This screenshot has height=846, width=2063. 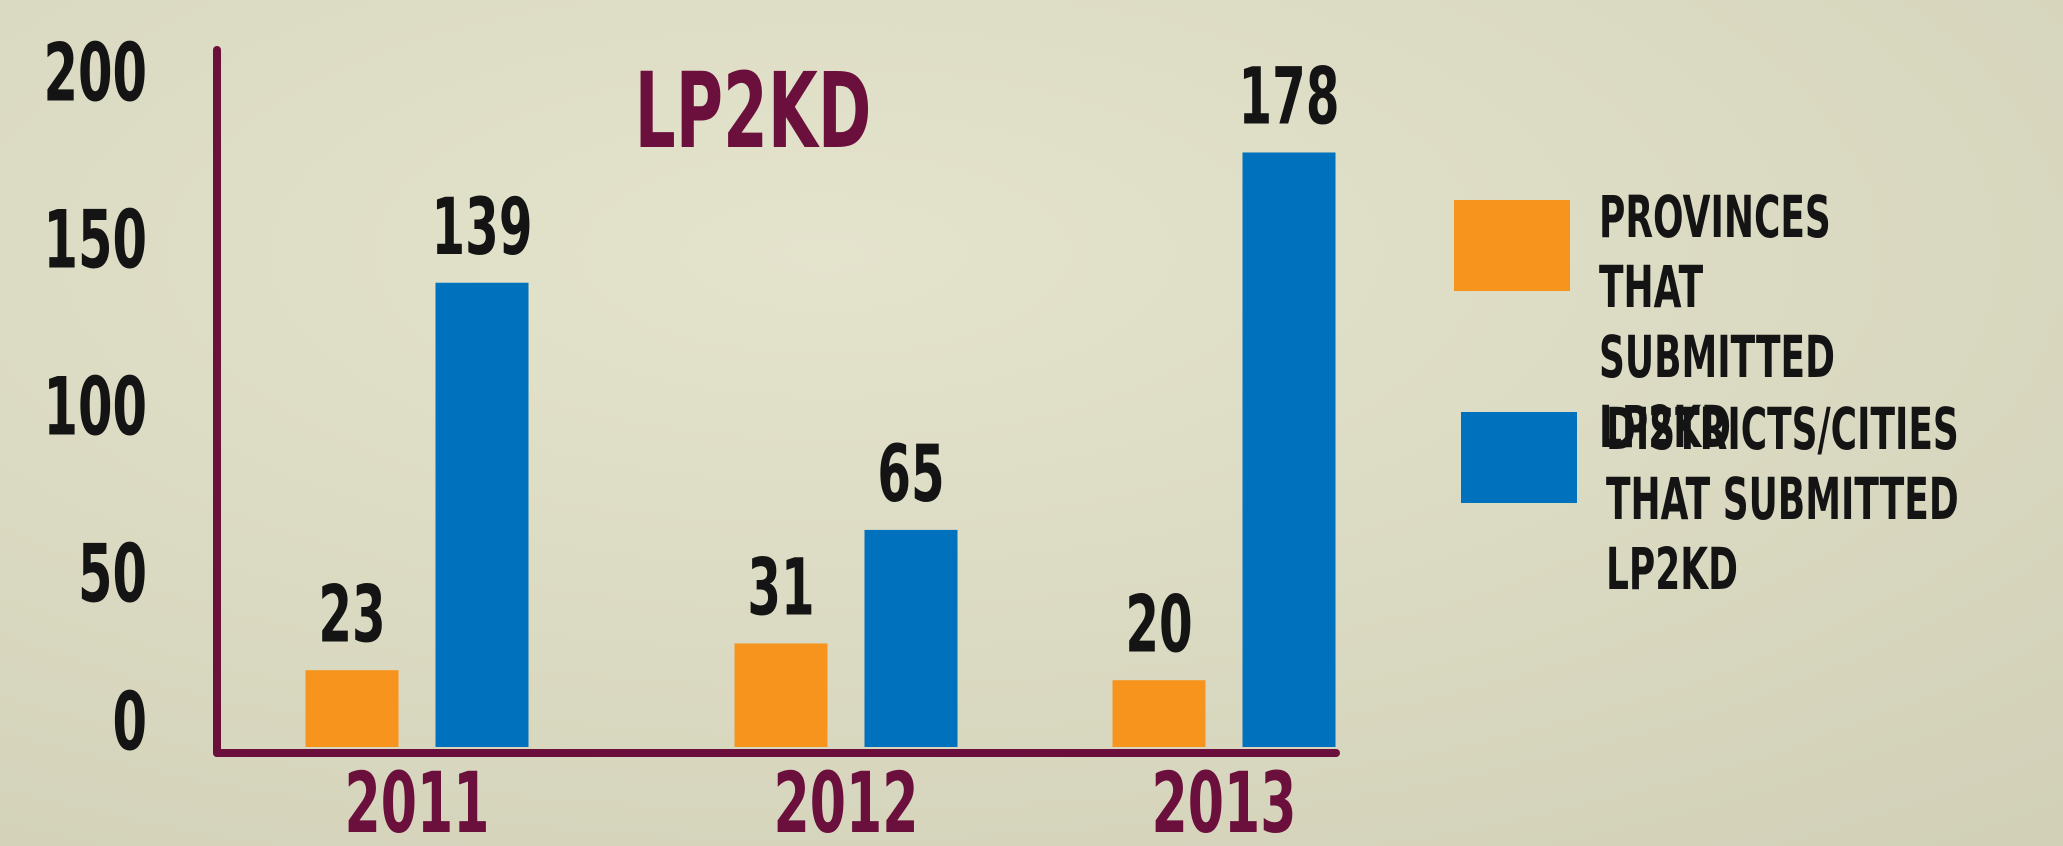 What do you see at coordinates (910, 475) in the screenshot?
I see `value-label: 65` at bounding box center [910, 475].